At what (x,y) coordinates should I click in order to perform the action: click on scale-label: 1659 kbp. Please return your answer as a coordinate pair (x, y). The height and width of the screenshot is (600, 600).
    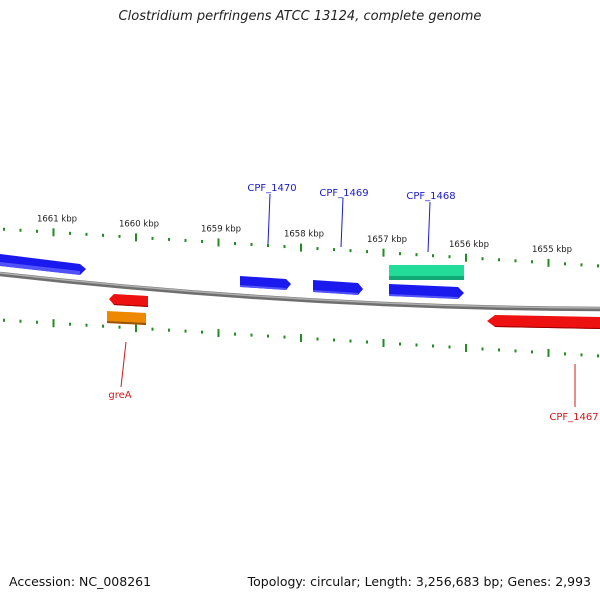
    Looking at the image, I should click on (221, 230).